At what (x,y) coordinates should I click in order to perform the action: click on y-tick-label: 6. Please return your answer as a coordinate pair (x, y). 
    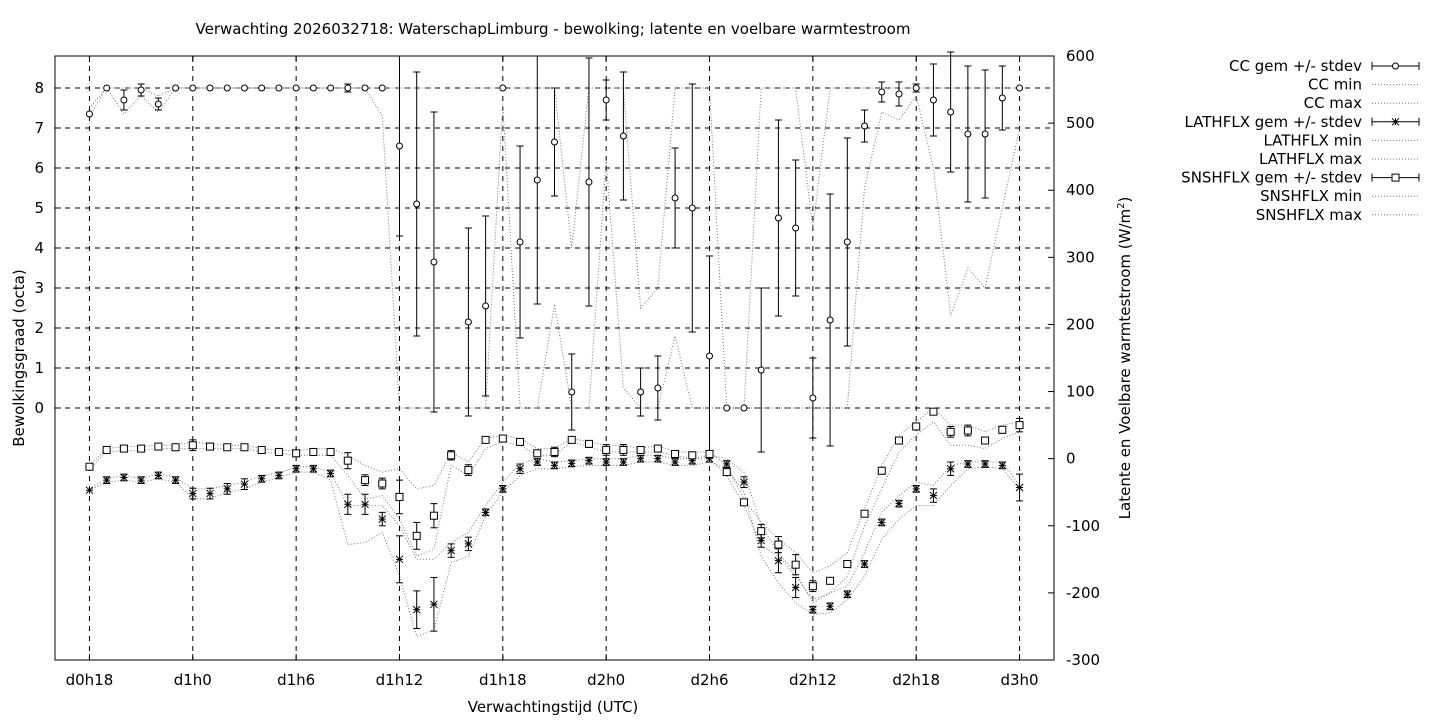
    Looking at the image, I should click on (39, 168).